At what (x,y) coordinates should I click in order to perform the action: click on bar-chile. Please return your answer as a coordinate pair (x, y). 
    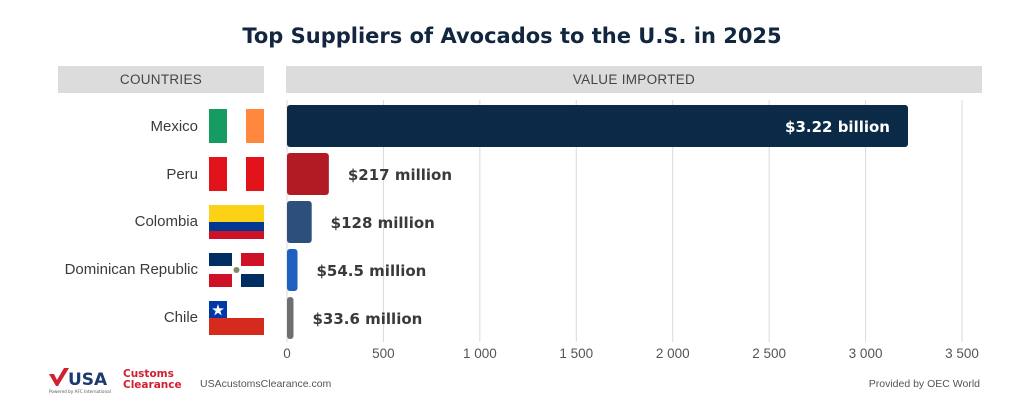
    Looking at the image, I should click on (290, 318).